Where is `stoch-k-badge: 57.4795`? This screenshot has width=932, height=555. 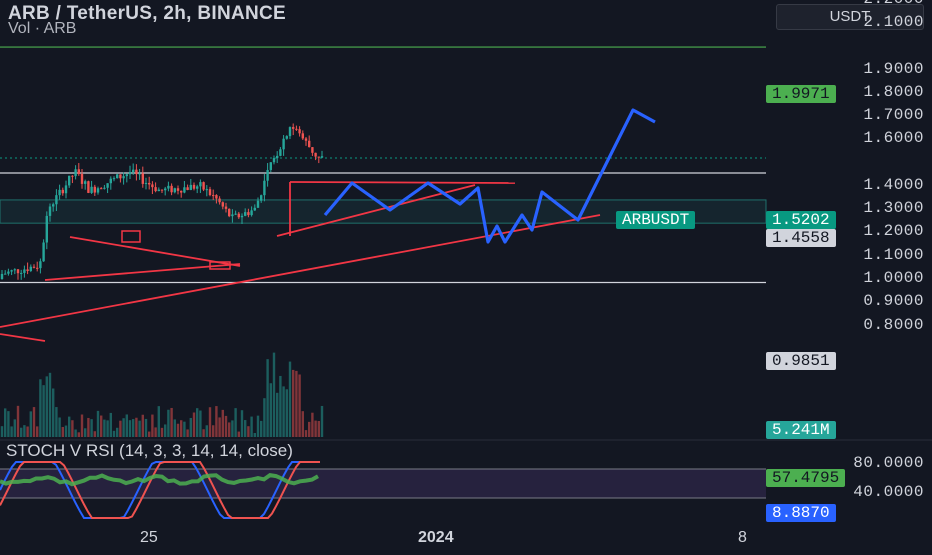
stoch-k-badge: 57.4795 is located at coordinates (806, 478).